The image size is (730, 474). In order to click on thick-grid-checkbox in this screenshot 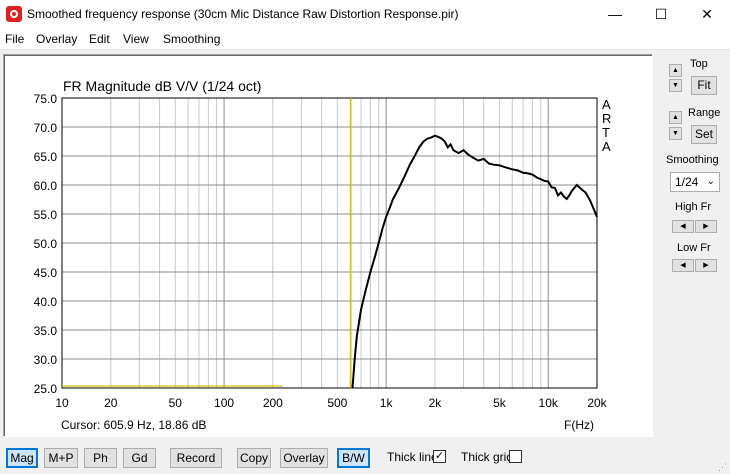, I will do `click(515, 456)`.